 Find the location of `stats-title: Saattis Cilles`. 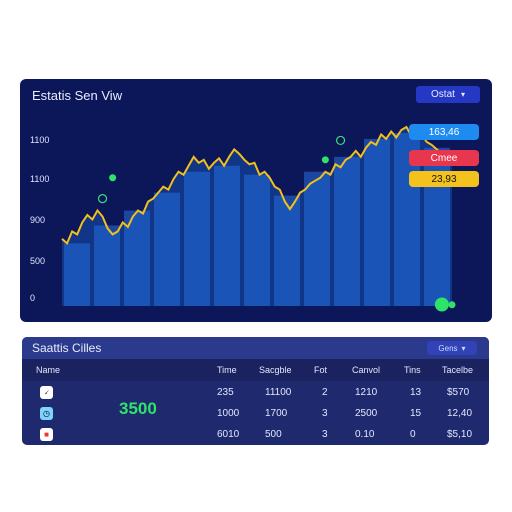

stats-title: Saattis Cilles is located at coordinates (67, 348).